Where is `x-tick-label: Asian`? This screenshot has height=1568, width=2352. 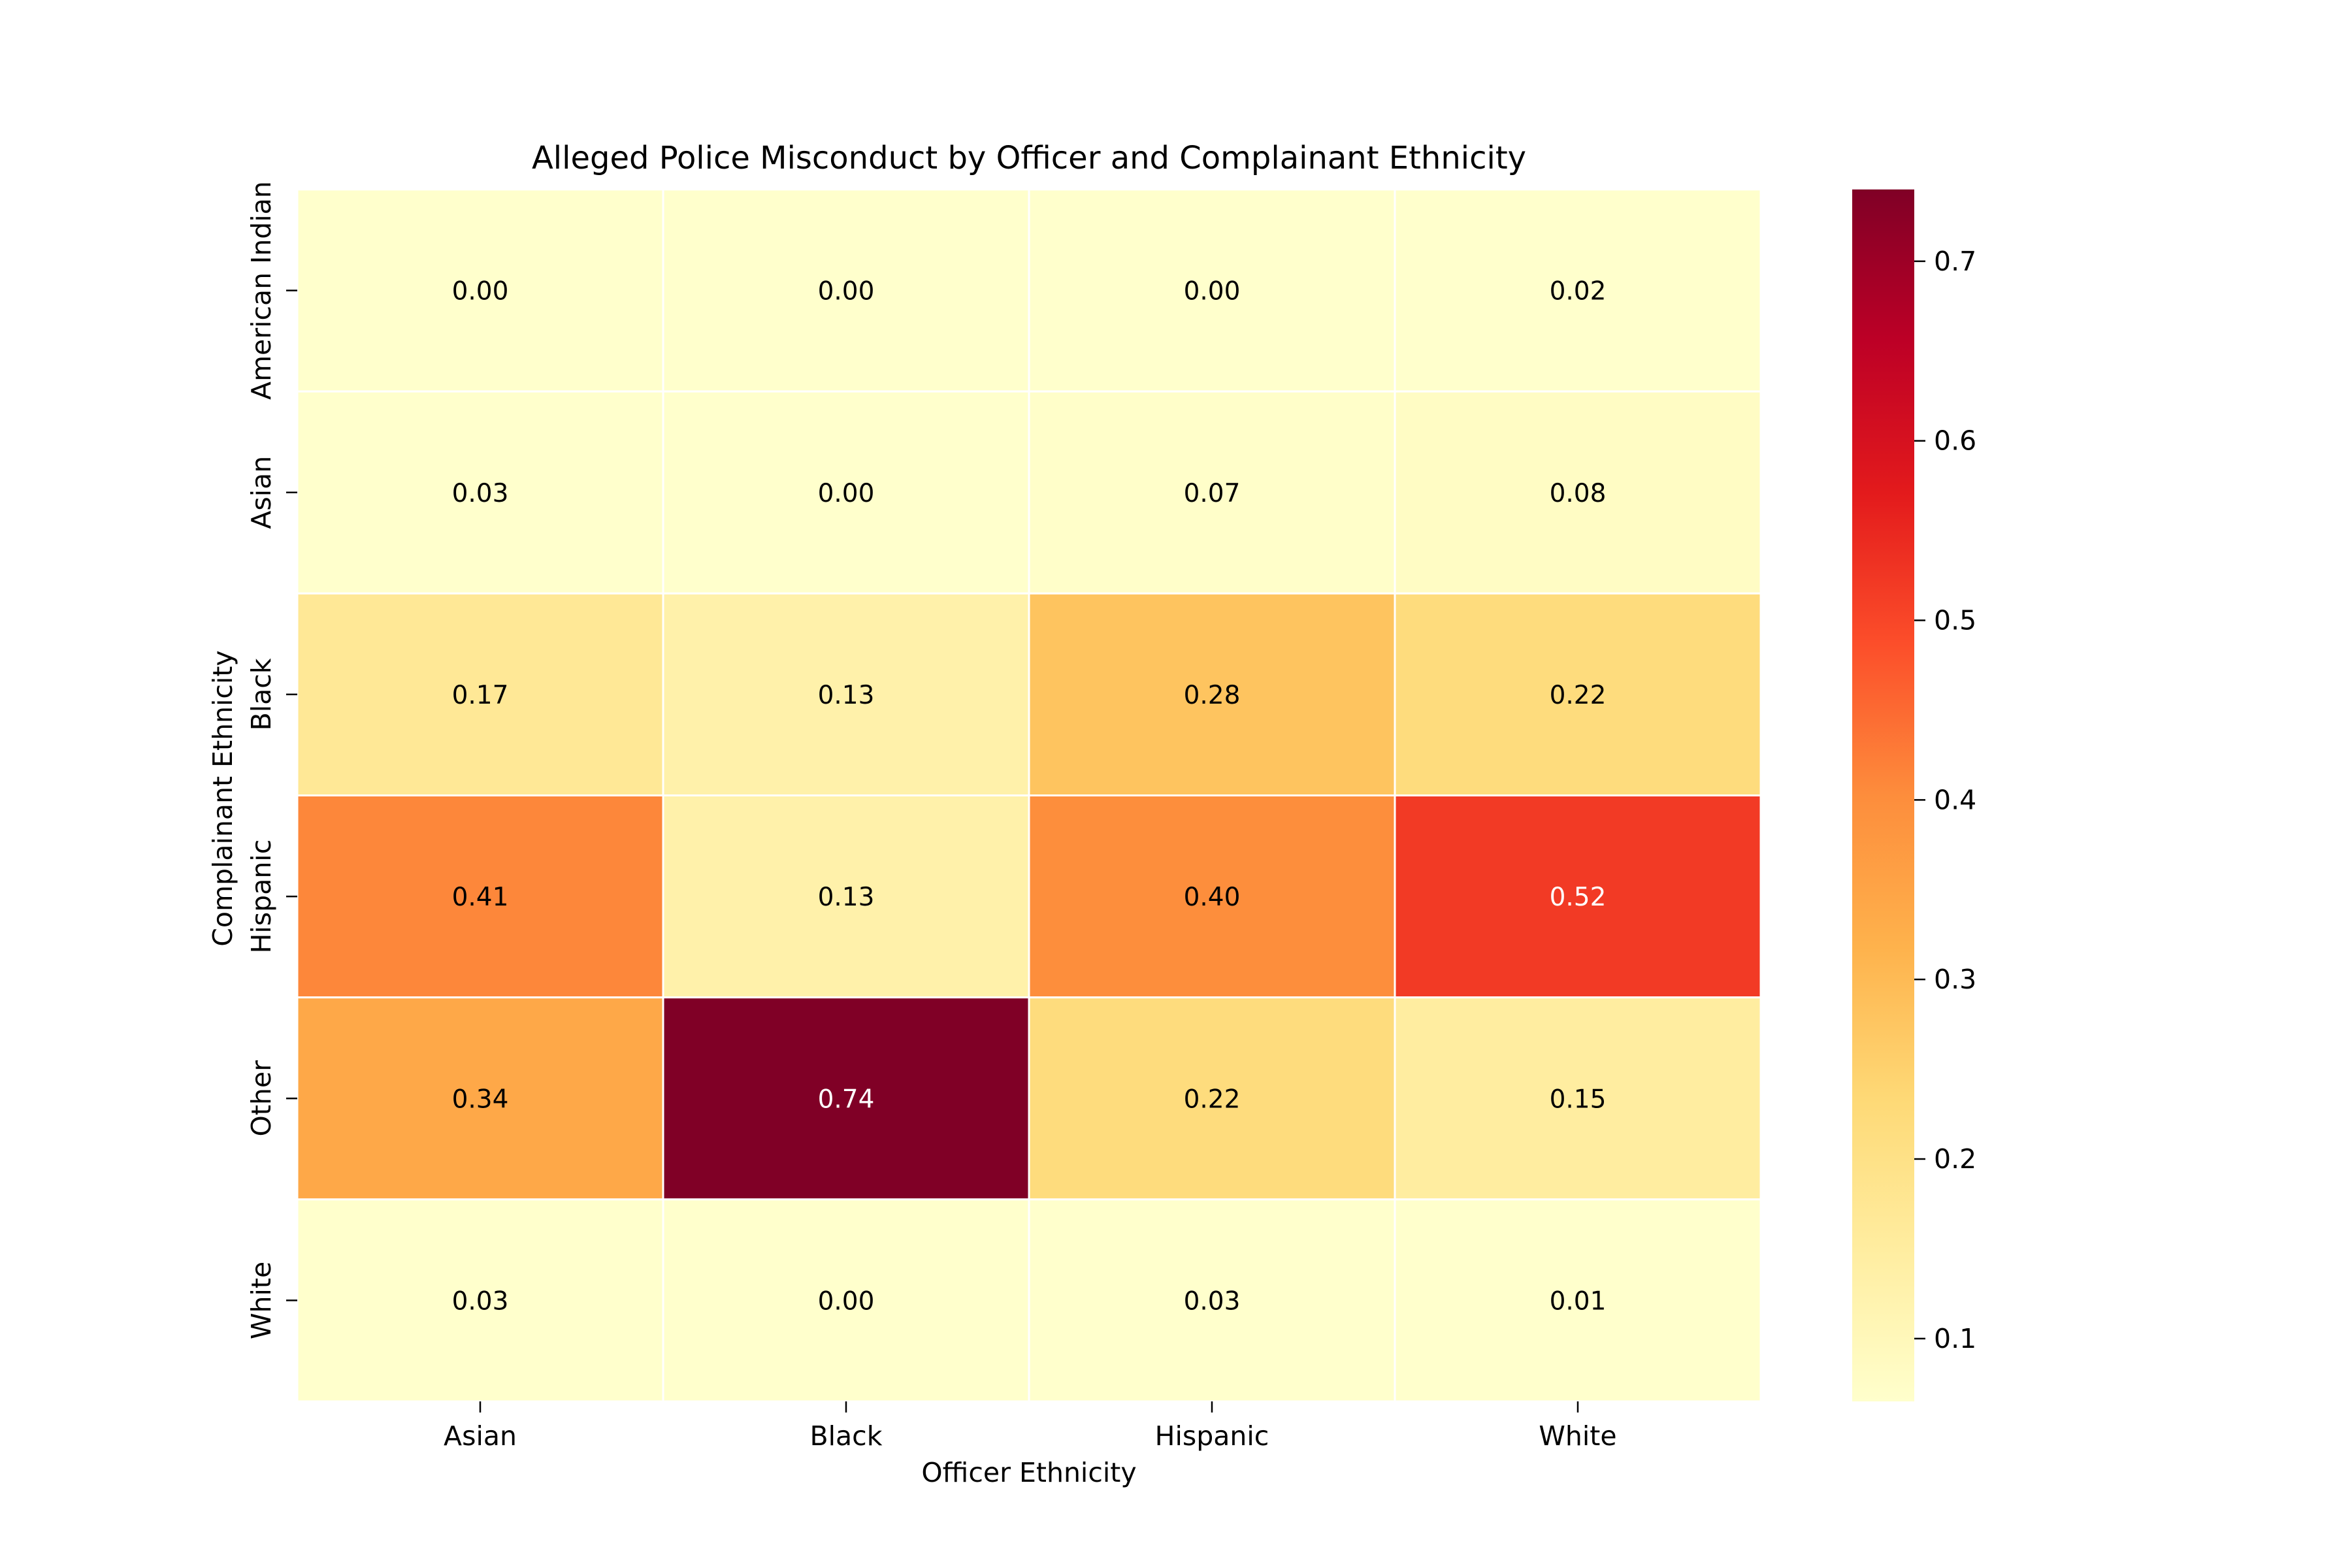 x-tick-label: Asian is located at coordinates (480, 1436).